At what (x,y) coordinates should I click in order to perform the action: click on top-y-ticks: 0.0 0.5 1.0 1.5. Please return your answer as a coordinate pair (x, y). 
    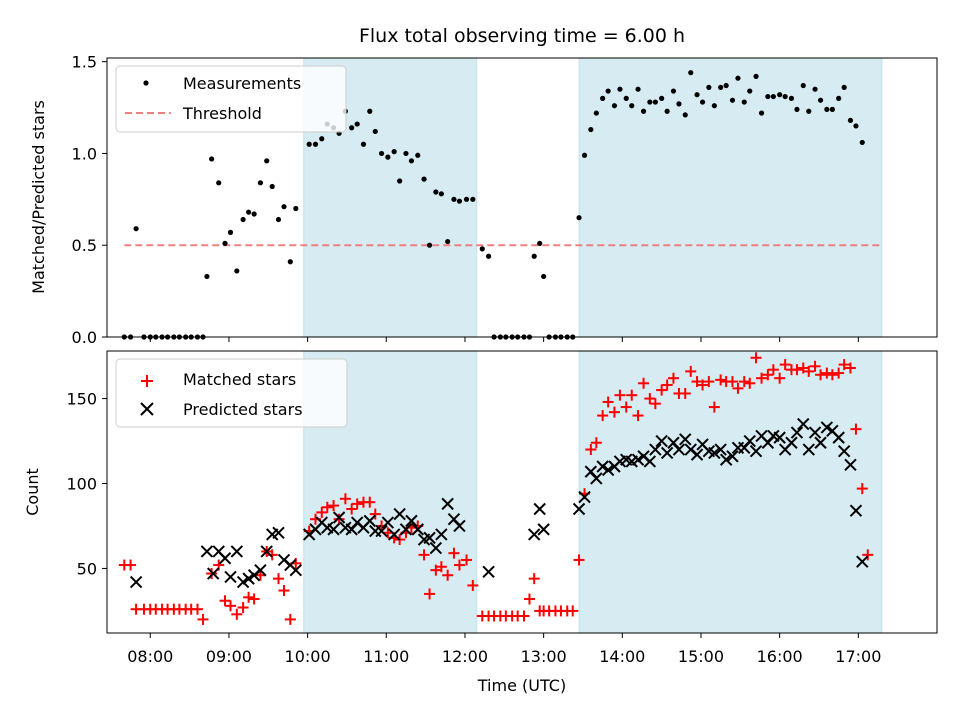
    Looking at the image, I should click on (89, 200).